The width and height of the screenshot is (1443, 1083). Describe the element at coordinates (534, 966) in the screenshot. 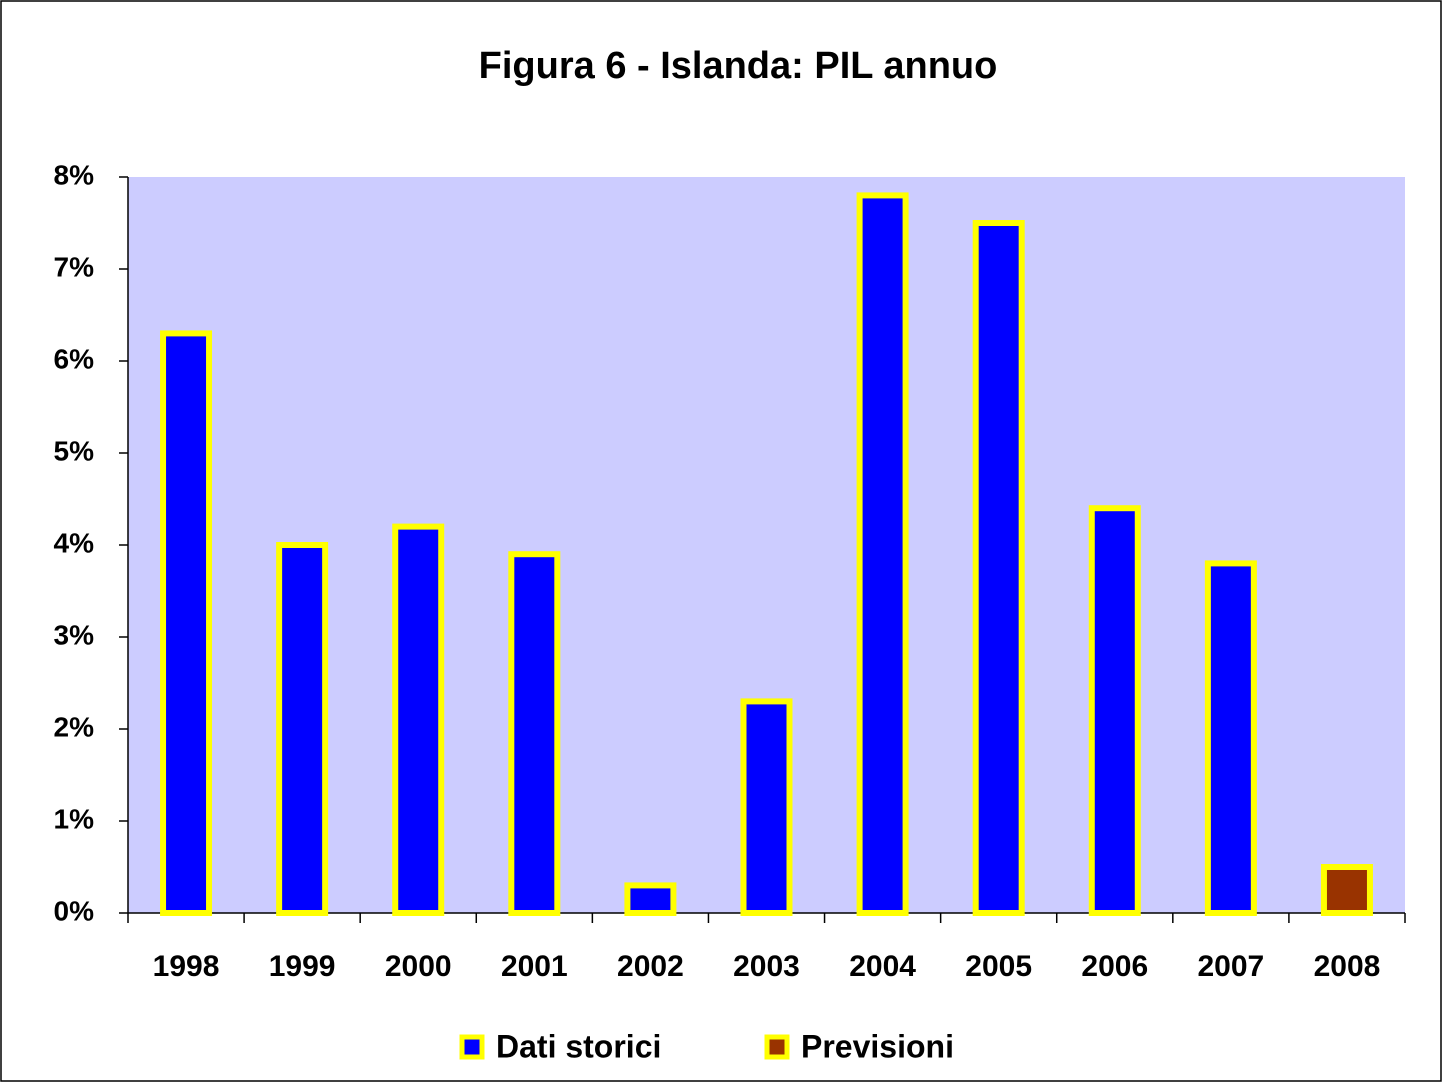

I see `x-tick-label: 2001` at that location.